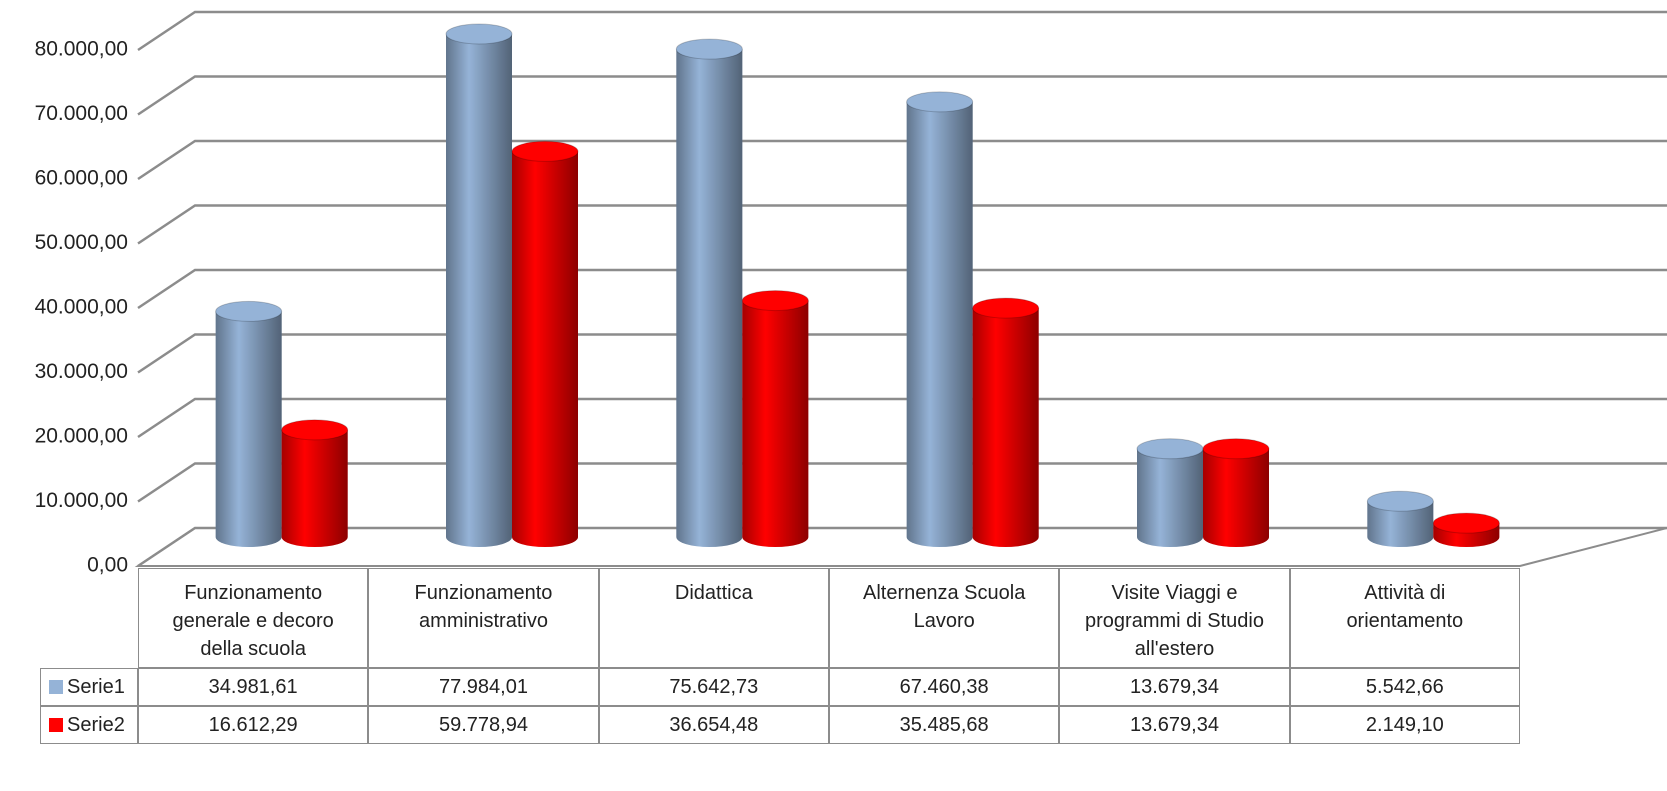 The image size is (1667, 791). I want to click on value-cell: 36.654,48, so click(713, 725).